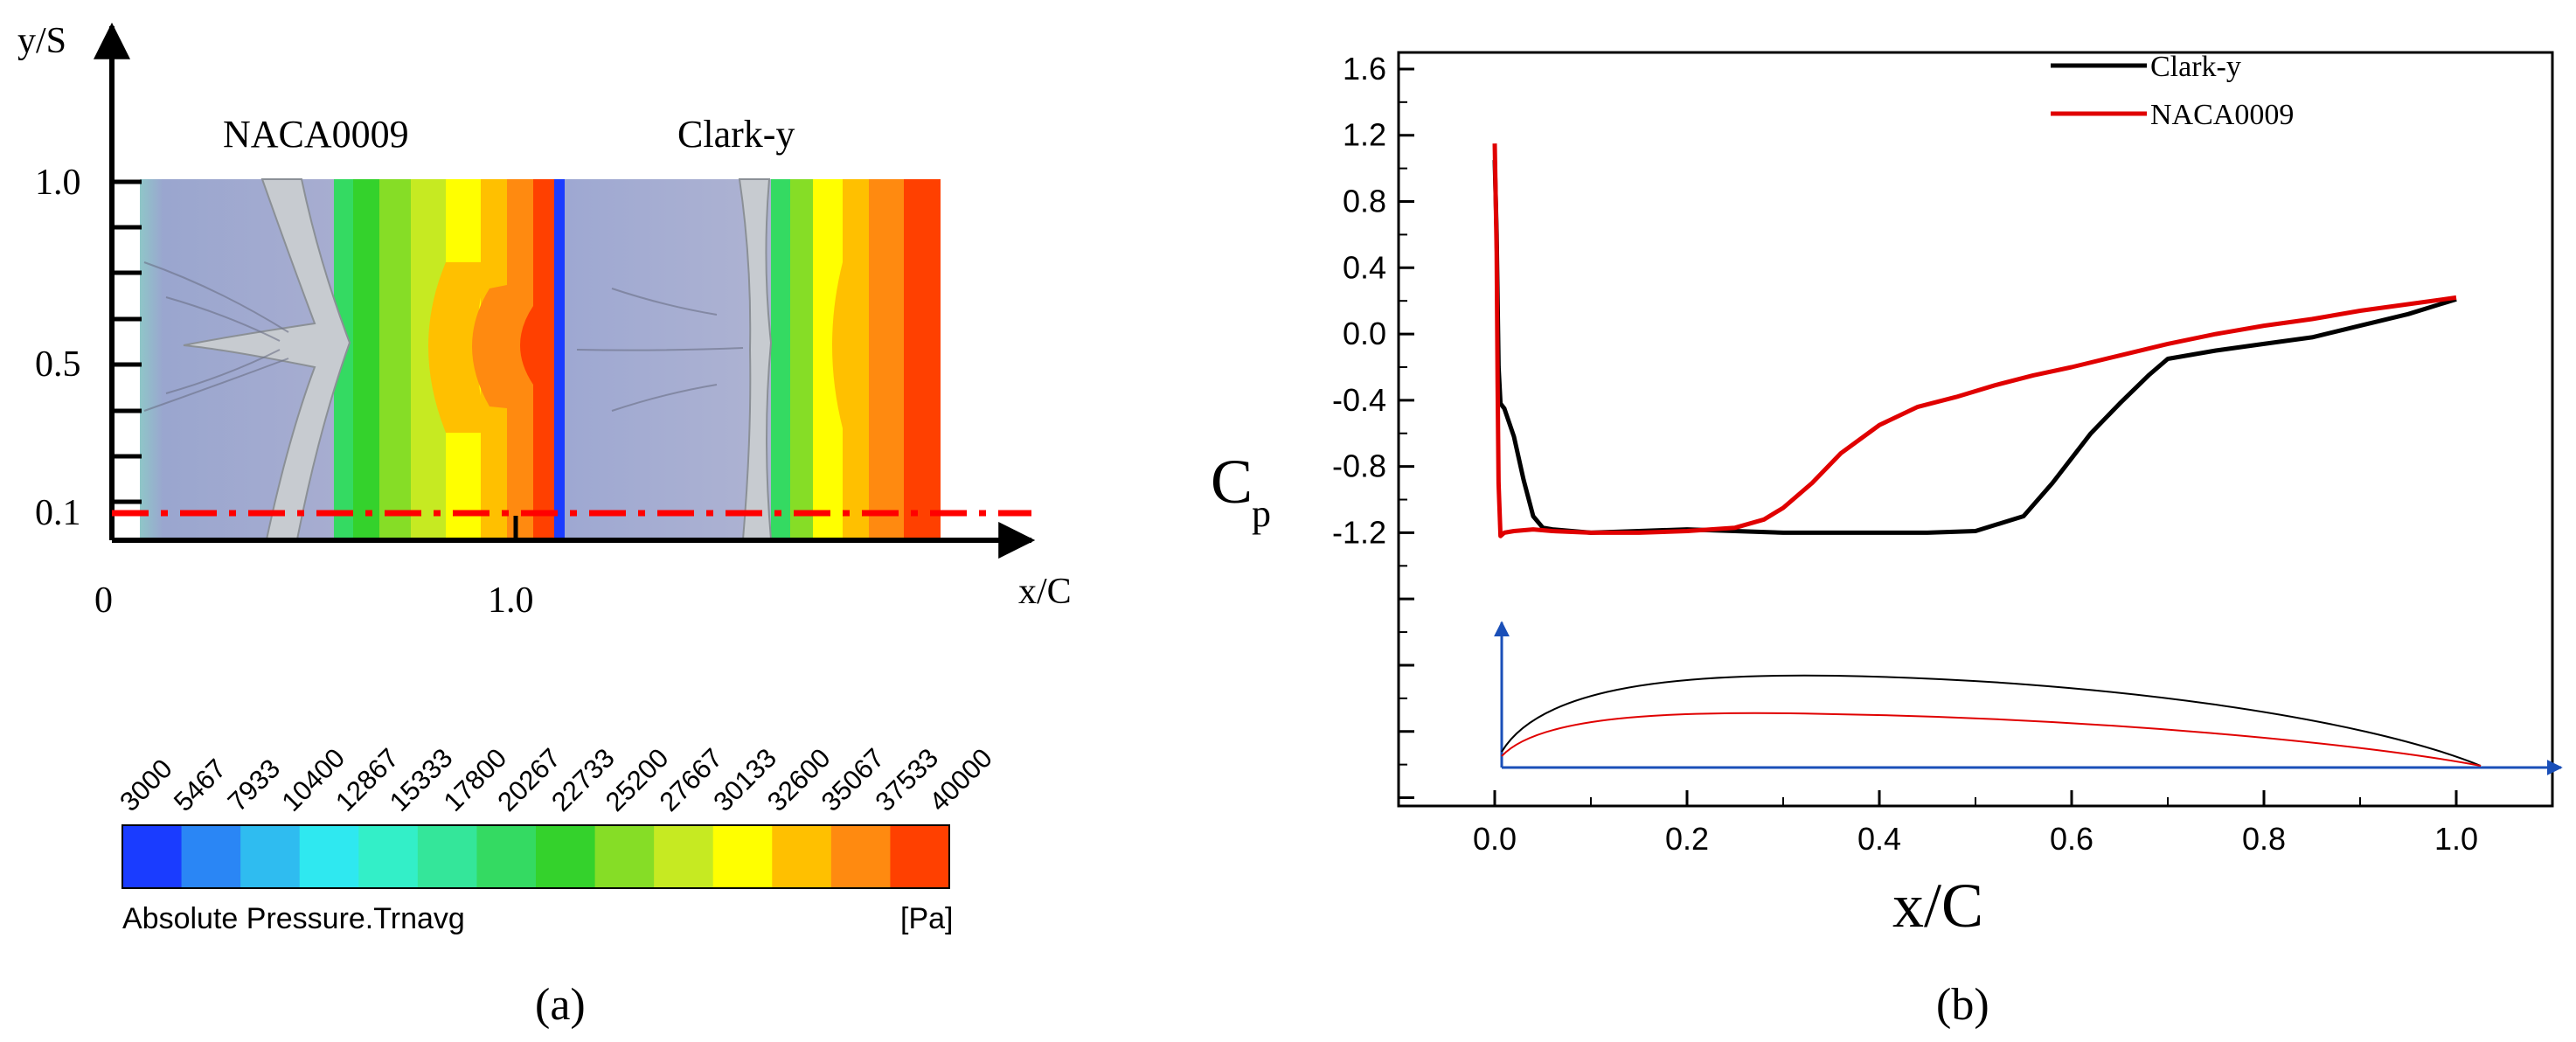 This screenshot has height=1042, width=2576. Describe the element at coordinates (736, 134) in the screenshot. I see `title-clarky: Clark-y` at that location.